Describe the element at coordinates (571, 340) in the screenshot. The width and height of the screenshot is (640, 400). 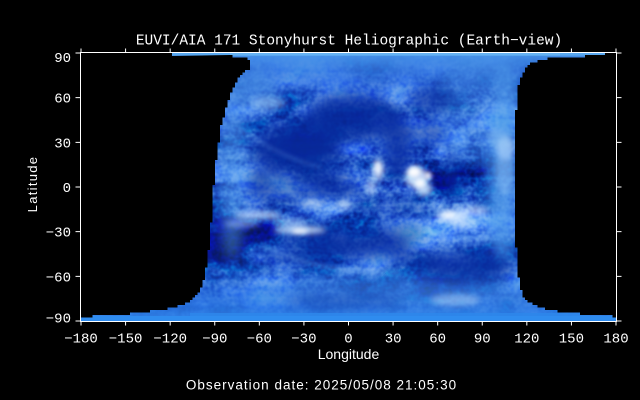
I see `svg-text: 150` at that location.